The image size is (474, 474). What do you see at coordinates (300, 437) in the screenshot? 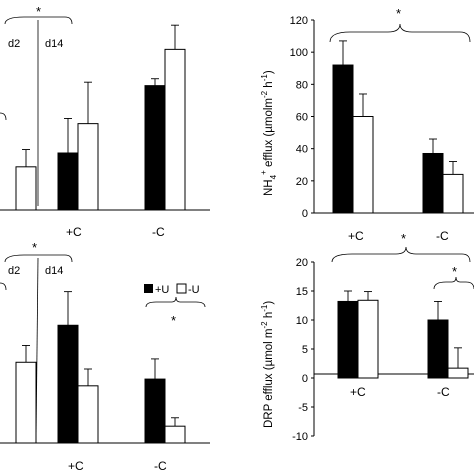
I see `y-tick-label: -10` at bounding box center [300, 437].